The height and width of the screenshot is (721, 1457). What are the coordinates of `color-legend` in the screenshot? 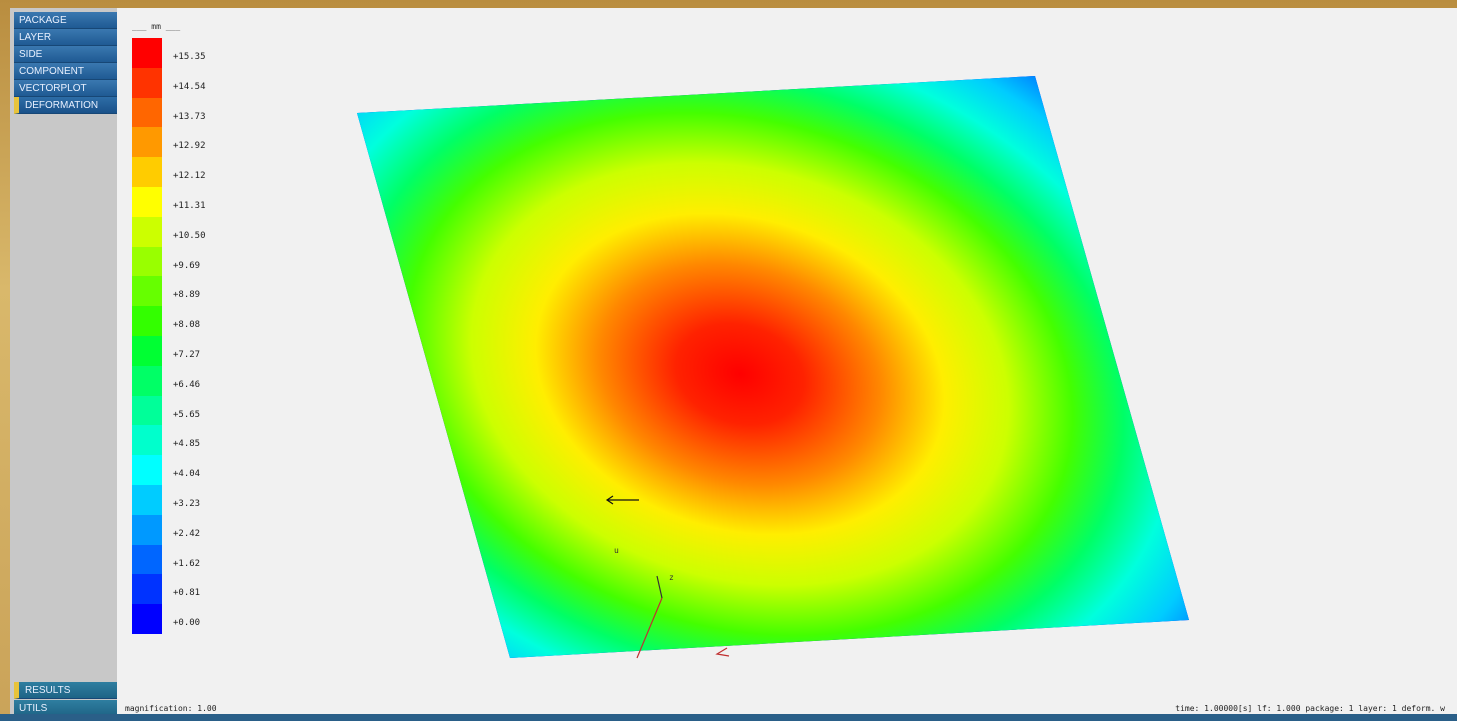 It's located at (147, 342).